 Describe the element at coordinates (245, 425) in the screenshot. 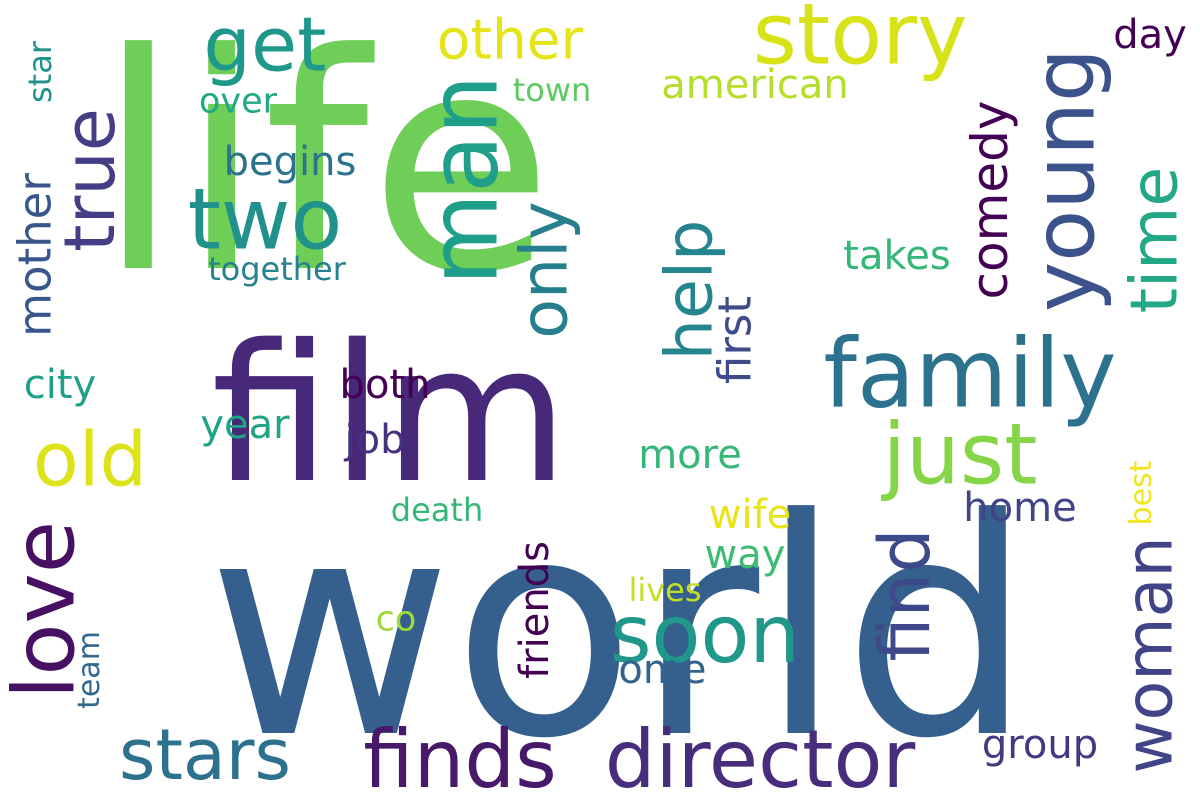

I see `word-year: year` at that location.